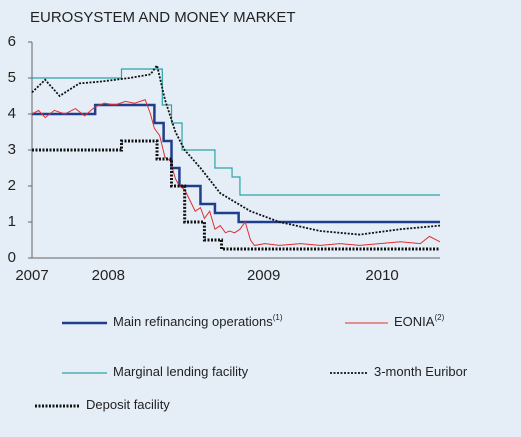 The height and width of the screenshot is (437, 521). I want to click on y-tick-label: 2, so click(12, 185).